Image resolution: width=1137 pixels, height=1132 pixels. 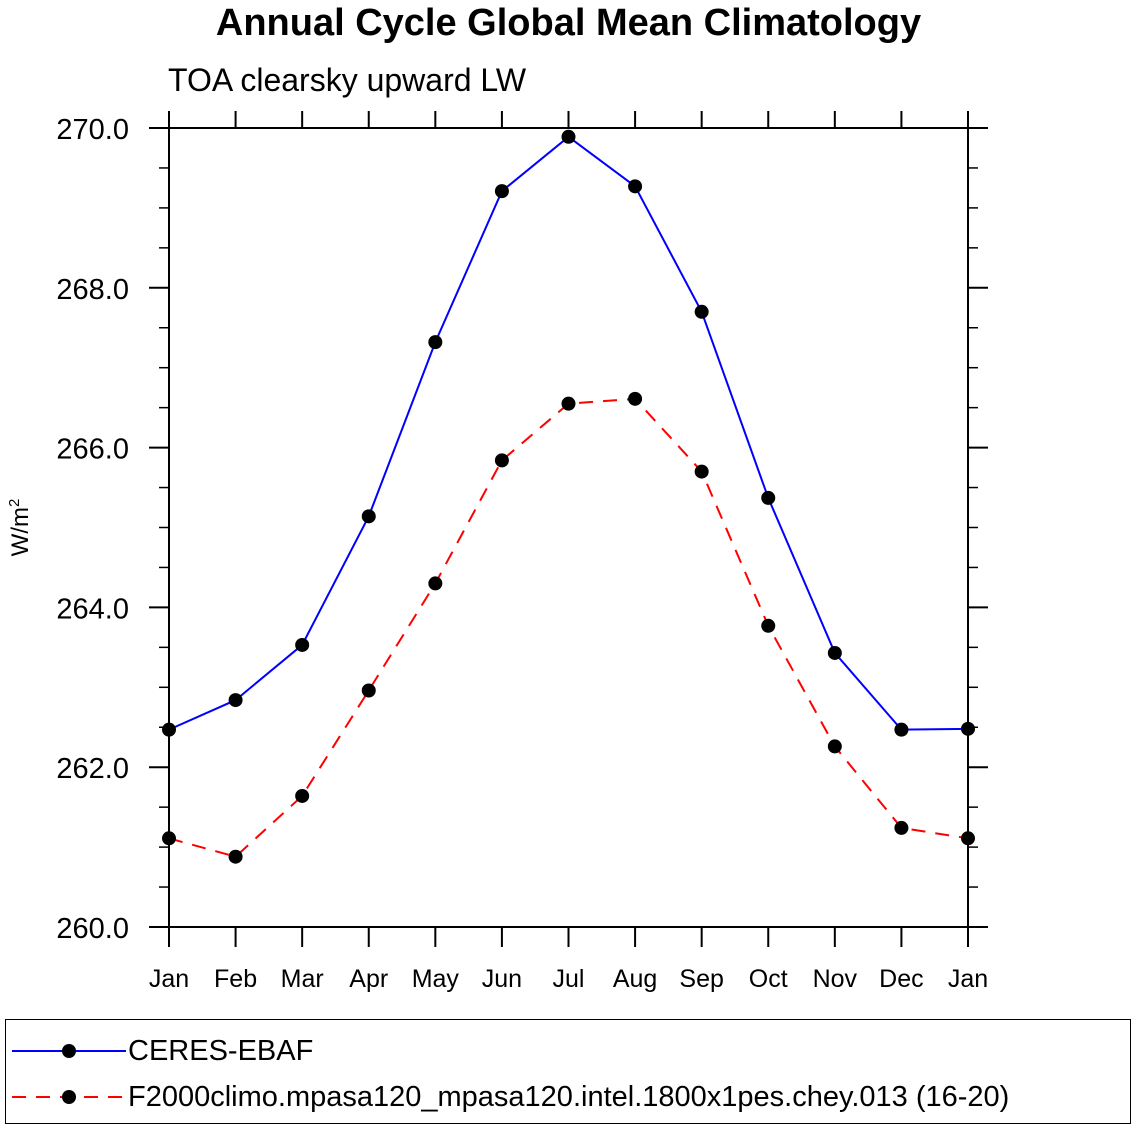 What do you see at coordinates (302, 979) in the screenshot?
I see `x-tick-label: Mar` at bounding box center [302, 979].